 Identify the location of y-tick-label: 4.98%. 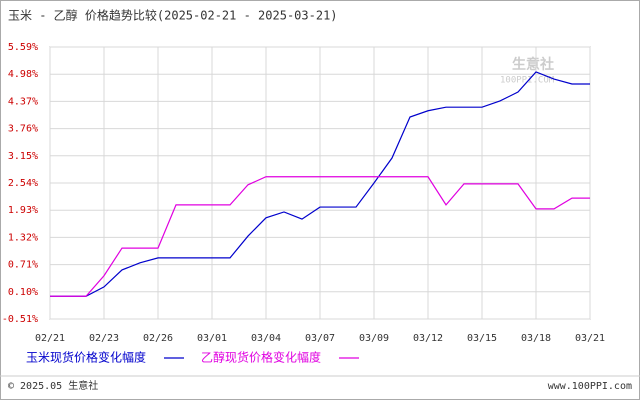
(23, 74).